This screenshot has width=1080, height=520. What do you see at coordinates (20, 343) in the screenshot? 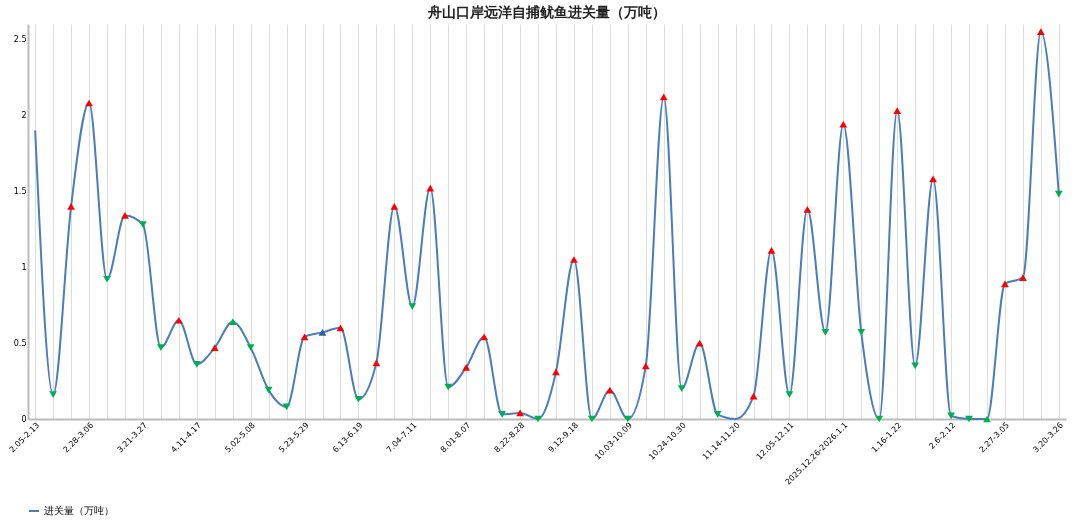
I see `y-tick-label: 0.5` at bounding box center [20, 343].